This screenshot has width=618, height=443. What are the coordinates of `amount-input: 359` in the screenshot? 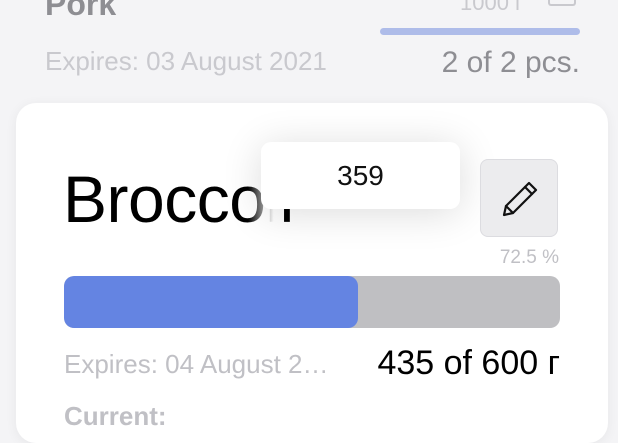 It's located at (360, 175).